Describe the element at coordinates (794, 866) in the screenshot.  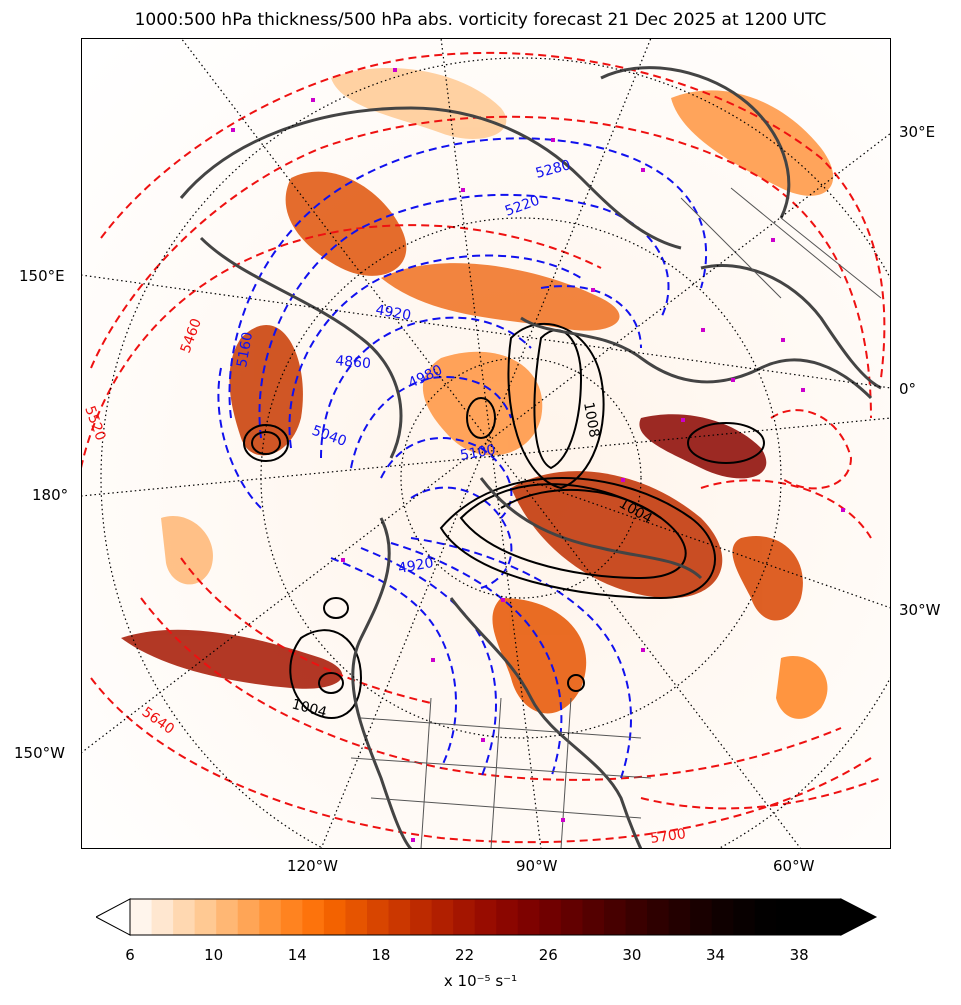
I see `lon-label-60w: 60°W` at that location.